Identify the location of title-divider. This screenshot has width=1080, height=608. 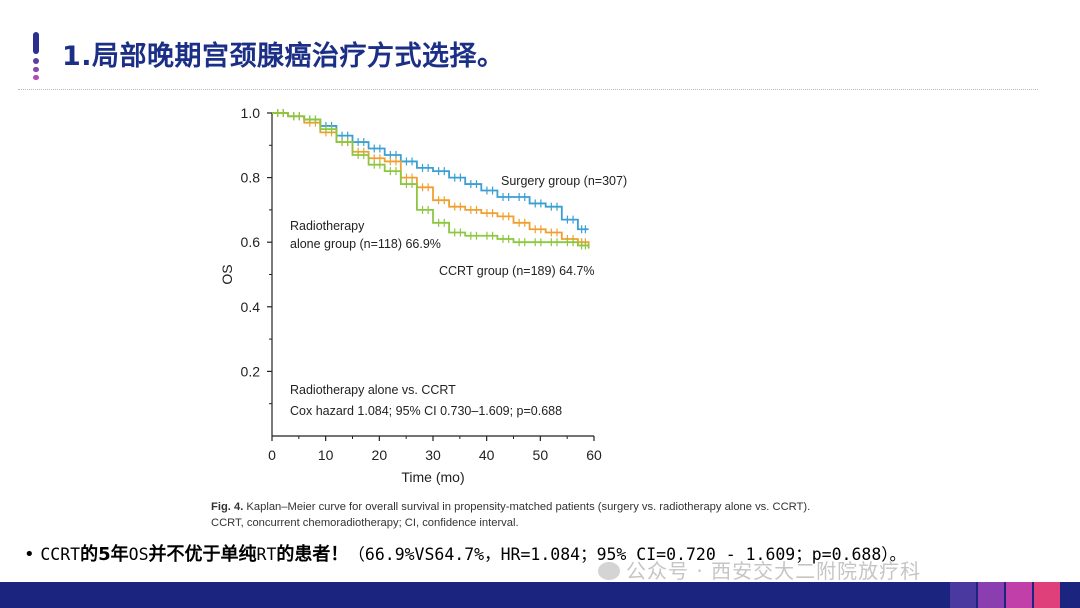
(528, 89).